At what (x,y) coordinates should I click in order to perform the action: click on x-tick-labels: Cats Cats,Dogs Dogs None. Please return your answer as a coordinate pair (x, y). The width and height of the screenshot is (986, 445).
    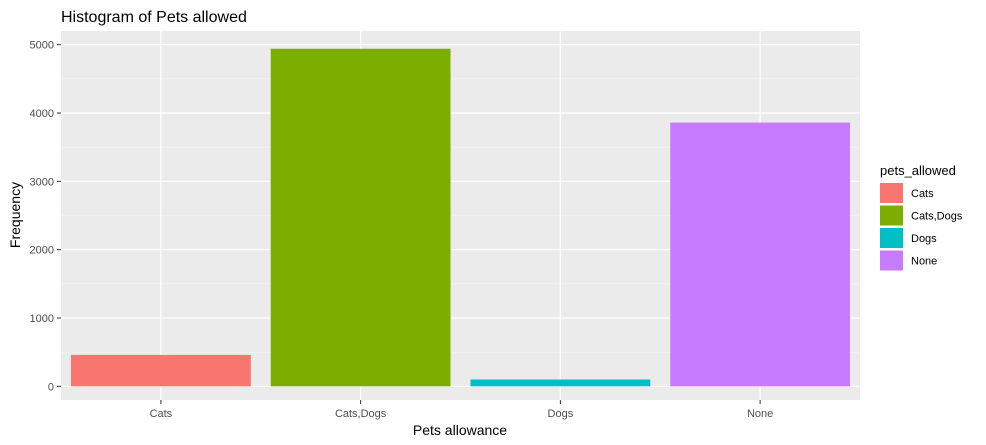
    Looking at the image, I should click on (462, 414).